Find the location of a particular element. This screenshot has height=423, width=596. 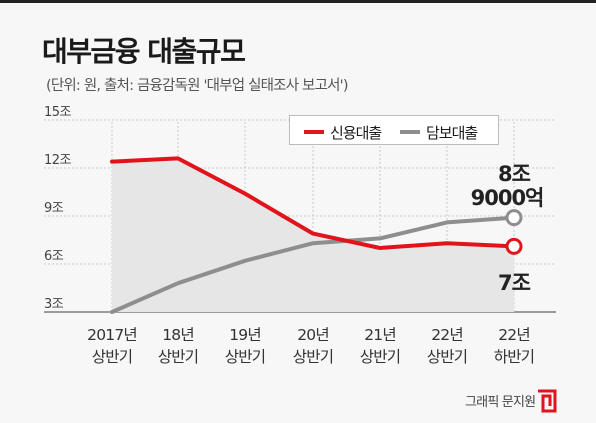

graphic-credit: 그래픽 문지원 is located at coordinates (500, 402).